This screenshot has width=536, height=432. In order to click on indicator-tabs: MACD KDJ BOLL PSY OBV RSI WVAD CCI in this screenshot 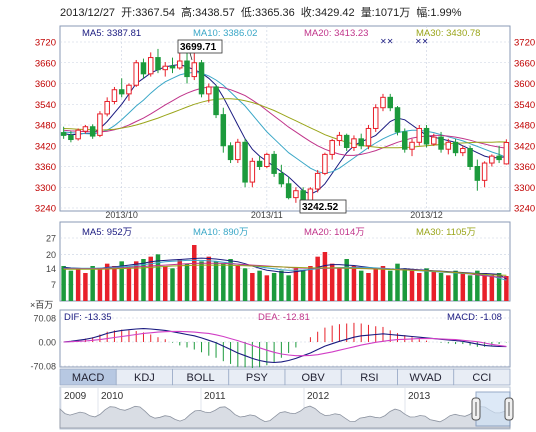, I will do `click(285, 377)`.